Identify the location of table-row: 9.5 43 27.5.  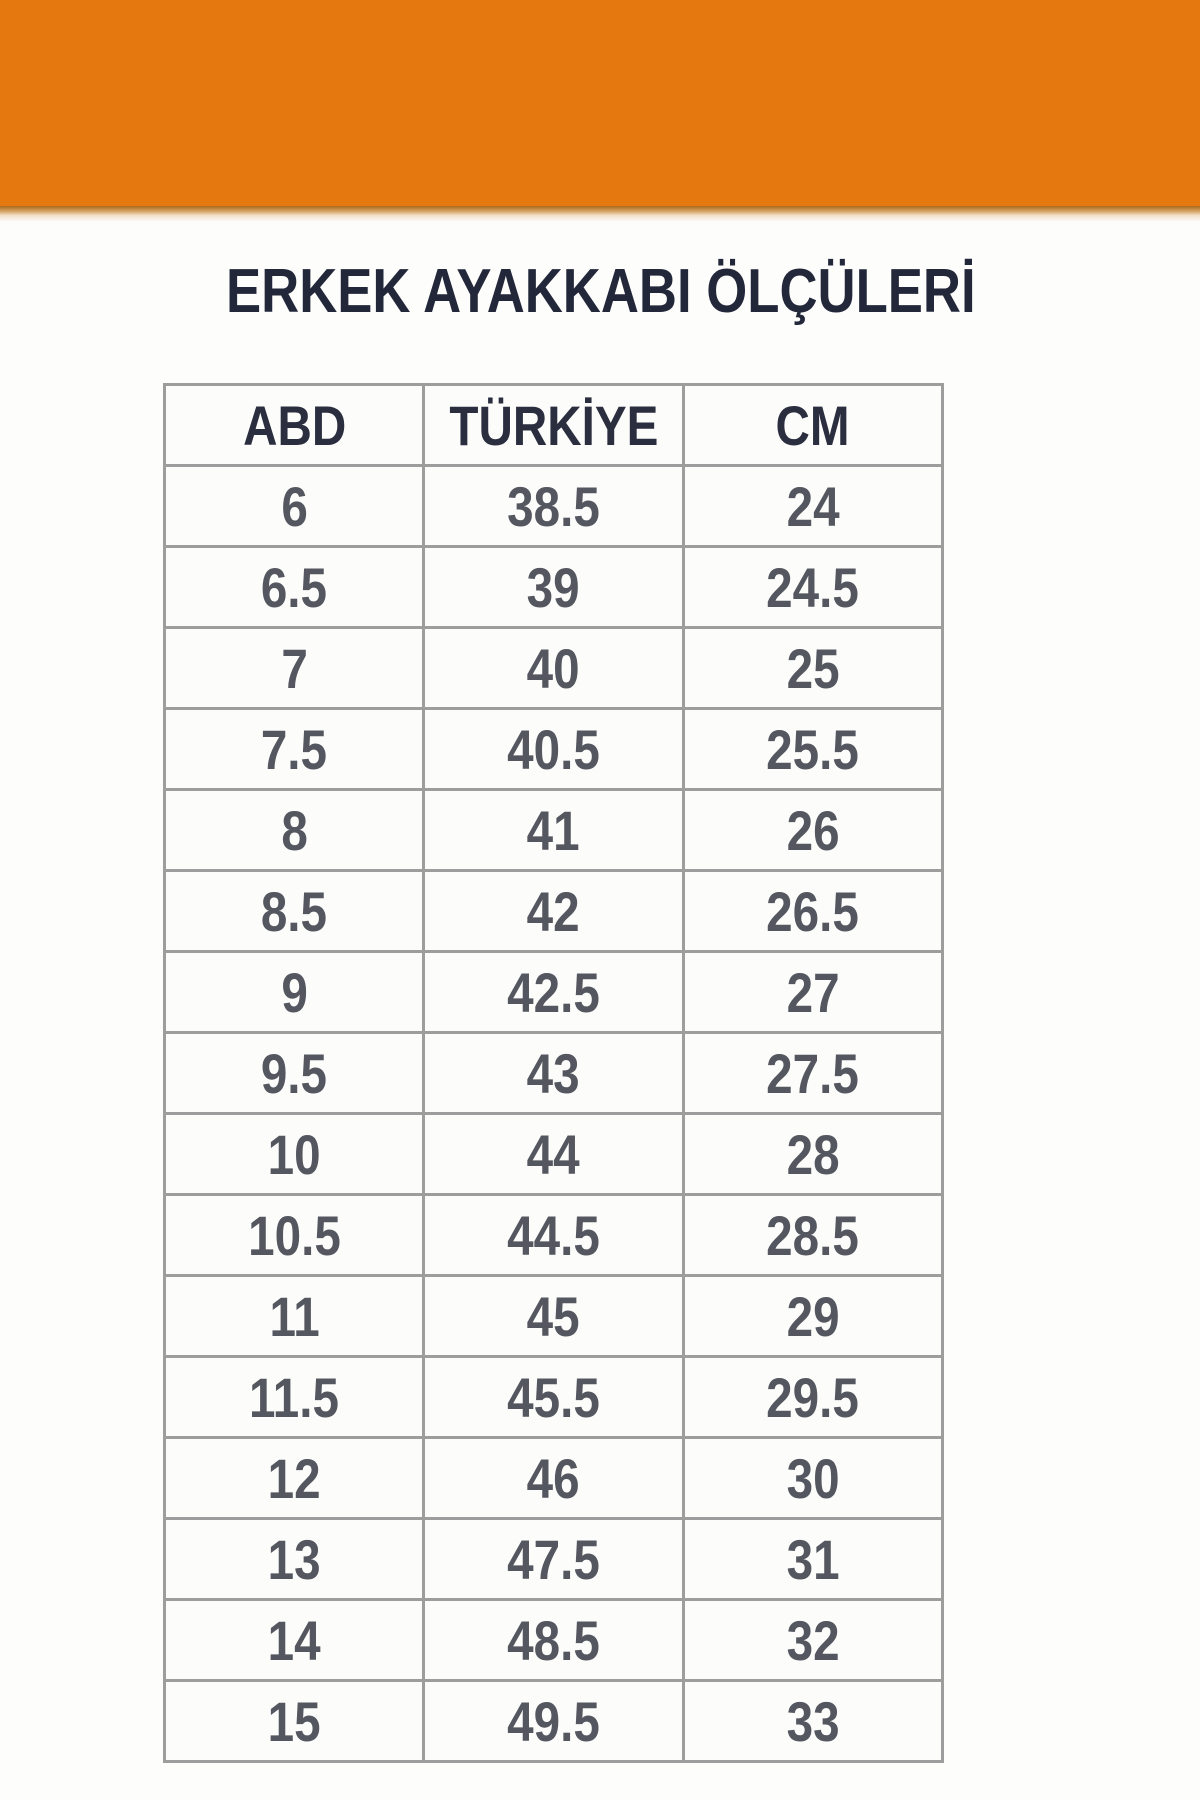
(553, 1073).